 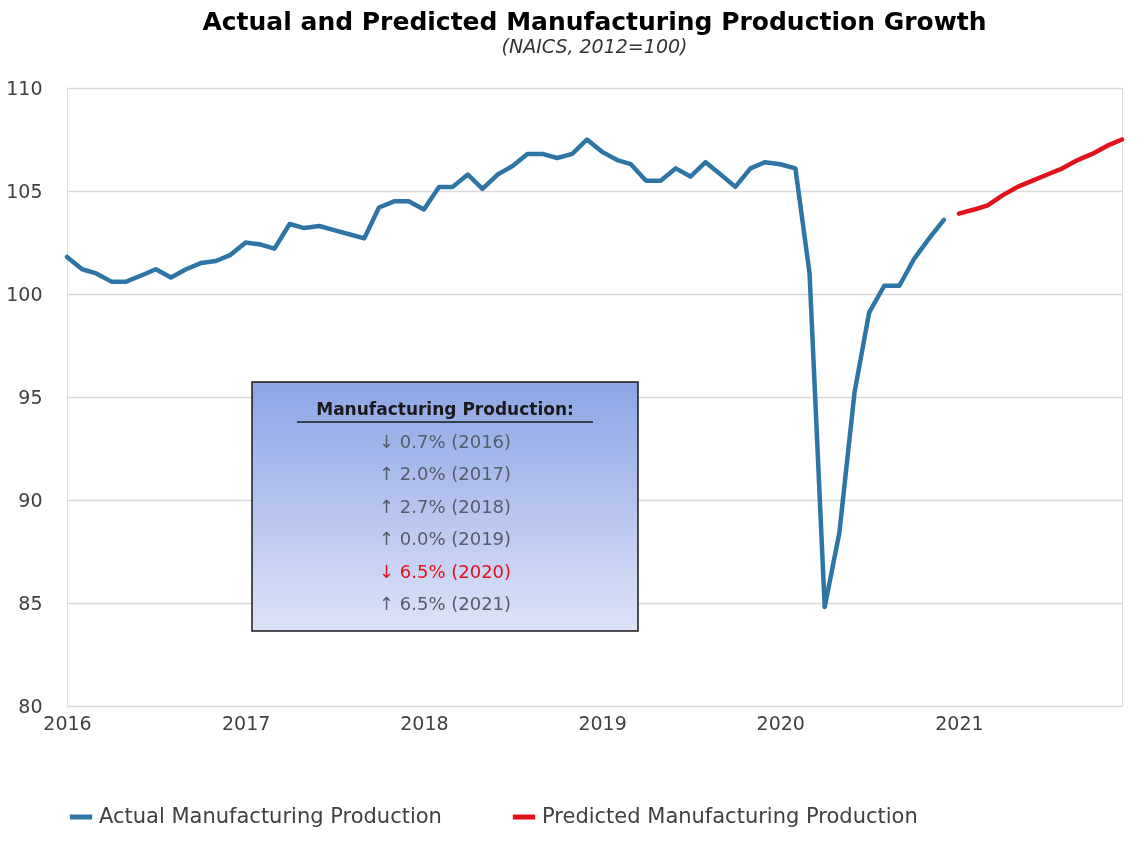 What do you see at coordinates (246, 722) in the screenshot?
I see `x-tick-label: 2017` at bounding box center [246, 722].